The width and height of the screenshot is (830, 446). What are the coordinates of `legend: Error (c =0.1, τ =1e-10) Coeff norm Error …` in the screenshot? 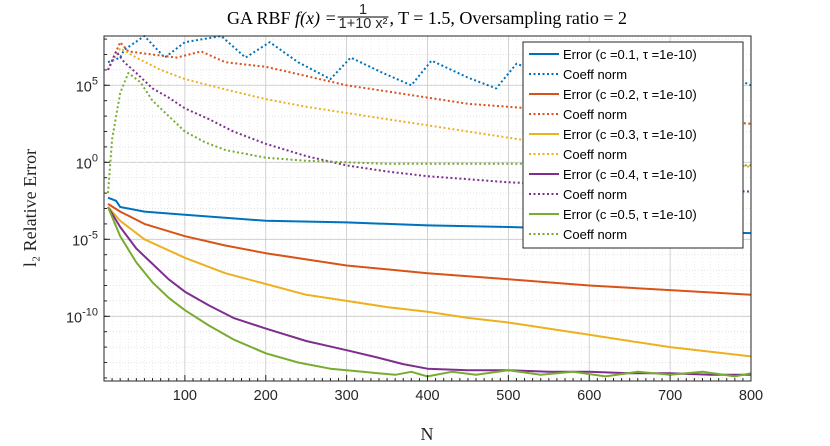 It's located at (633, 145).